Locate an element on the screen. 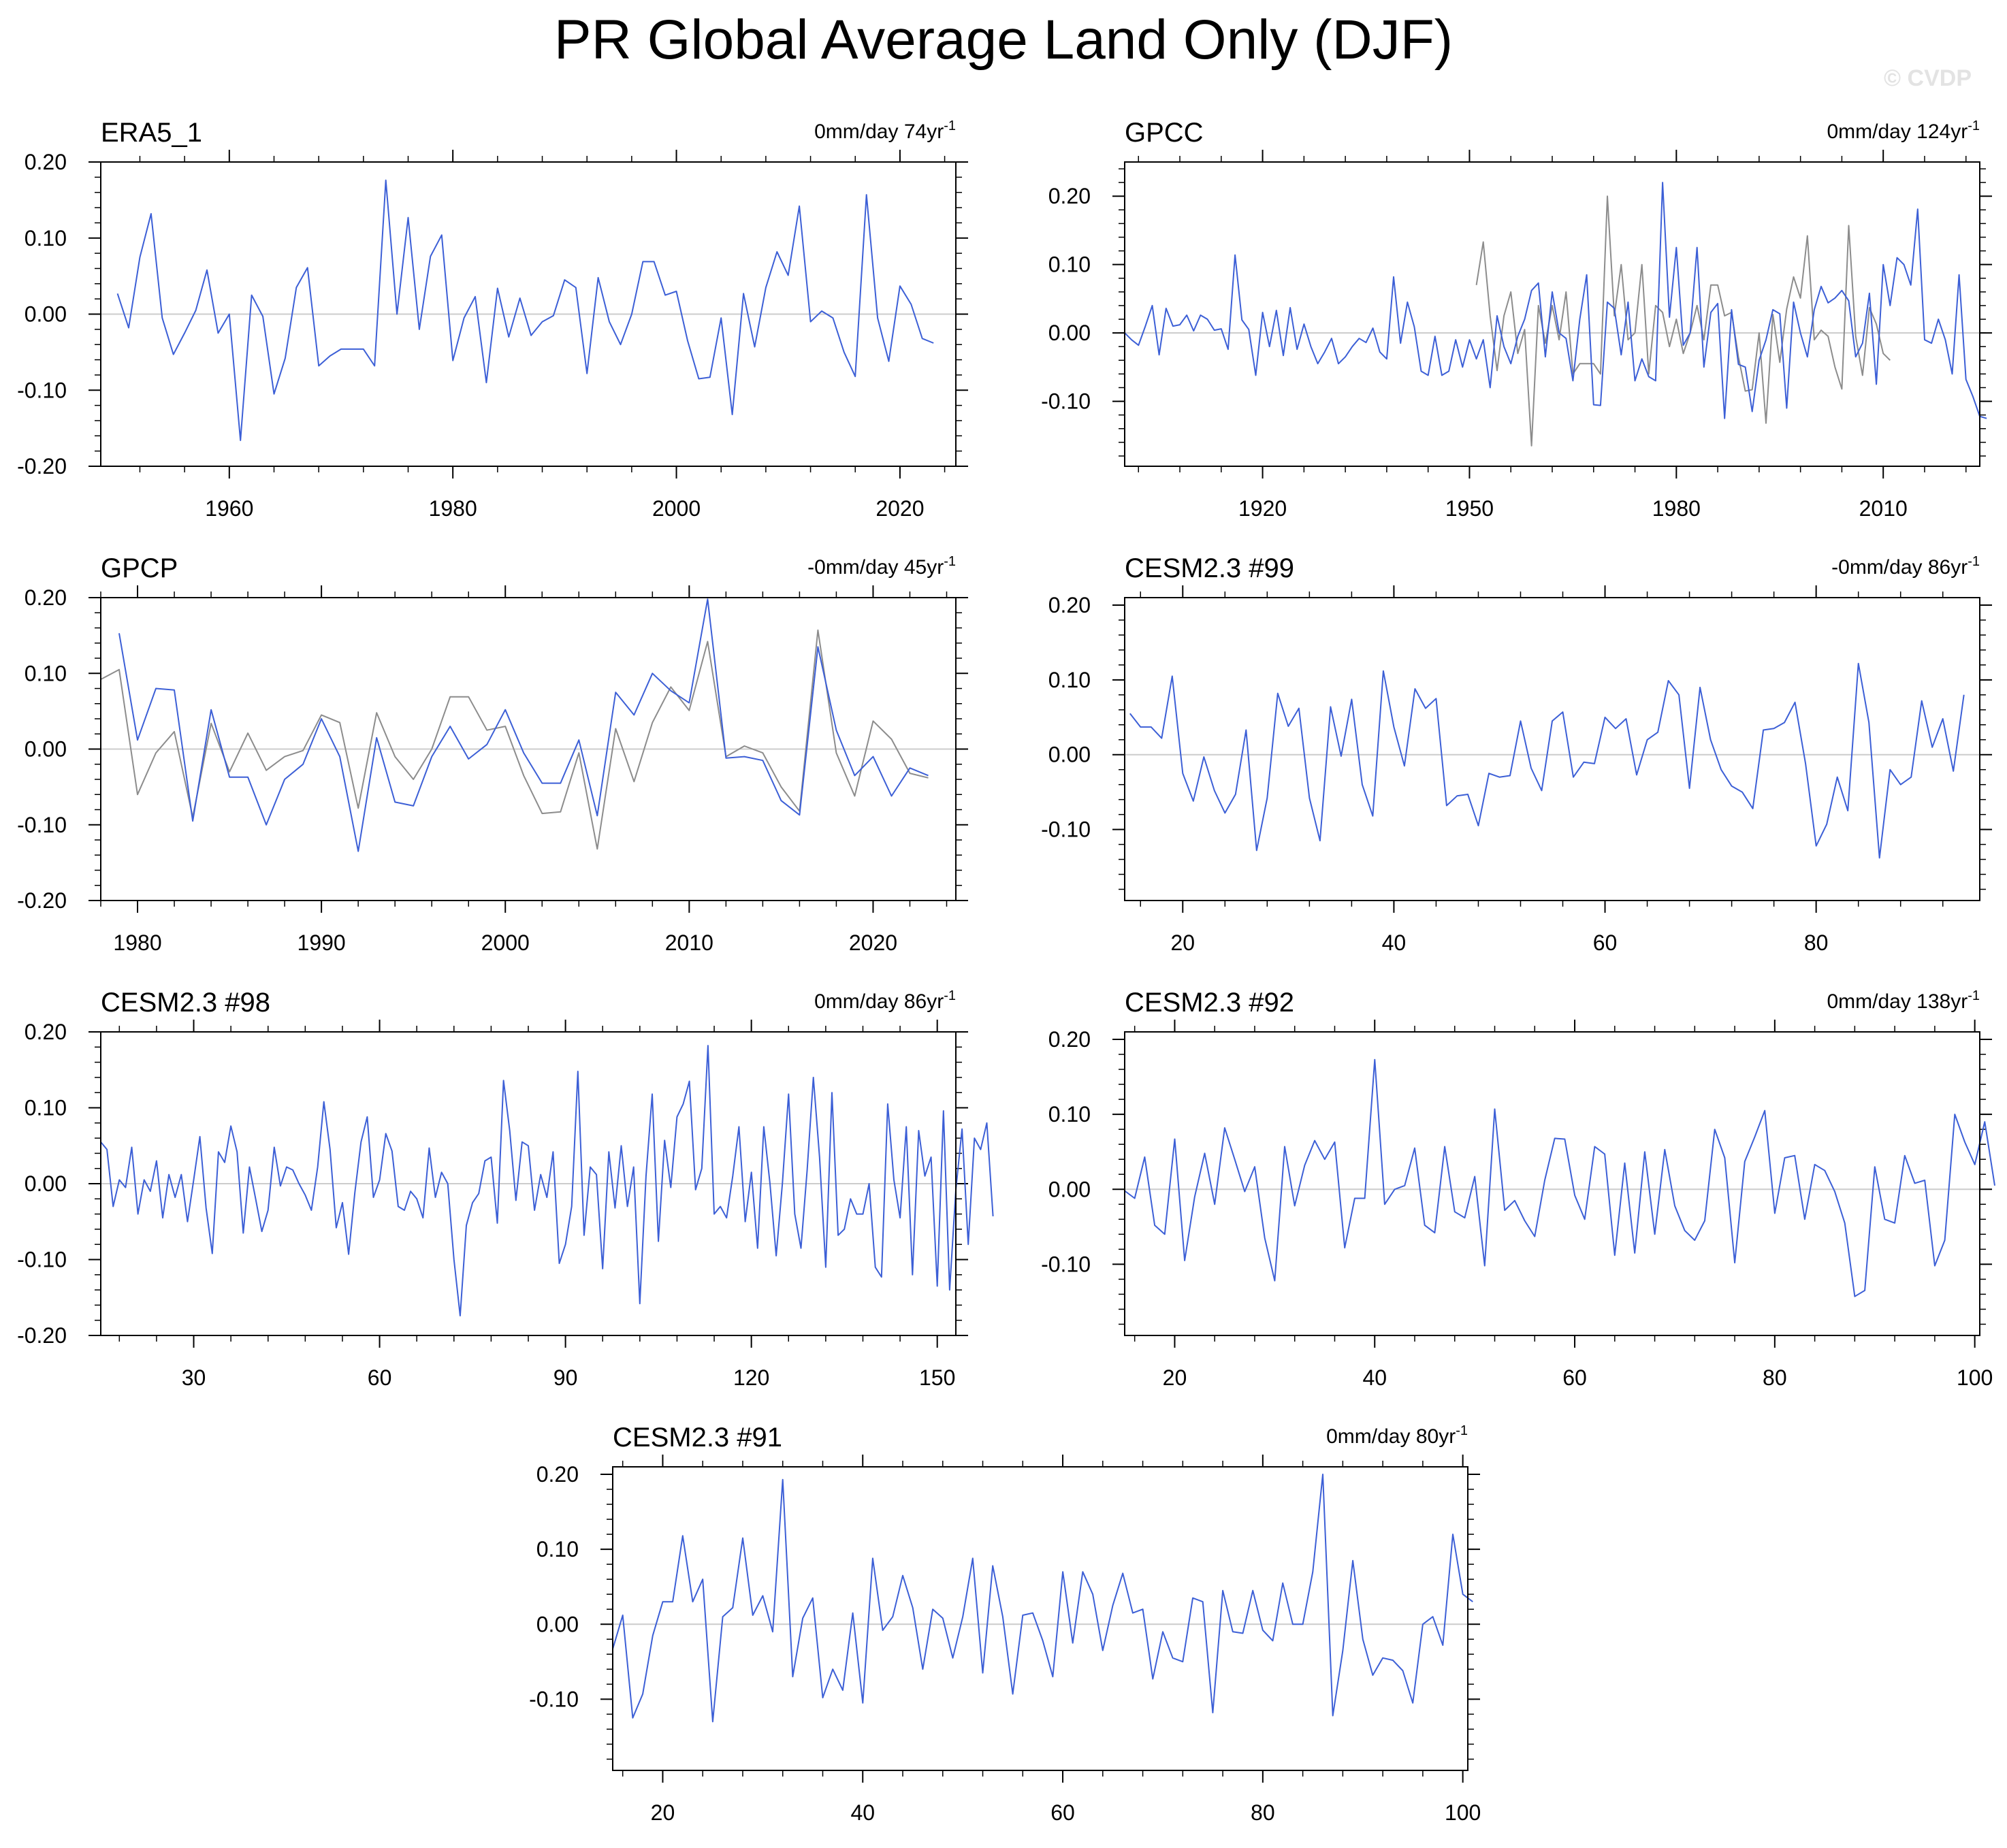 The width and height of the screenshot is (2007, 1848). trend-label: 0mm/day 74yr-1 is located at coordinates (885, 130).